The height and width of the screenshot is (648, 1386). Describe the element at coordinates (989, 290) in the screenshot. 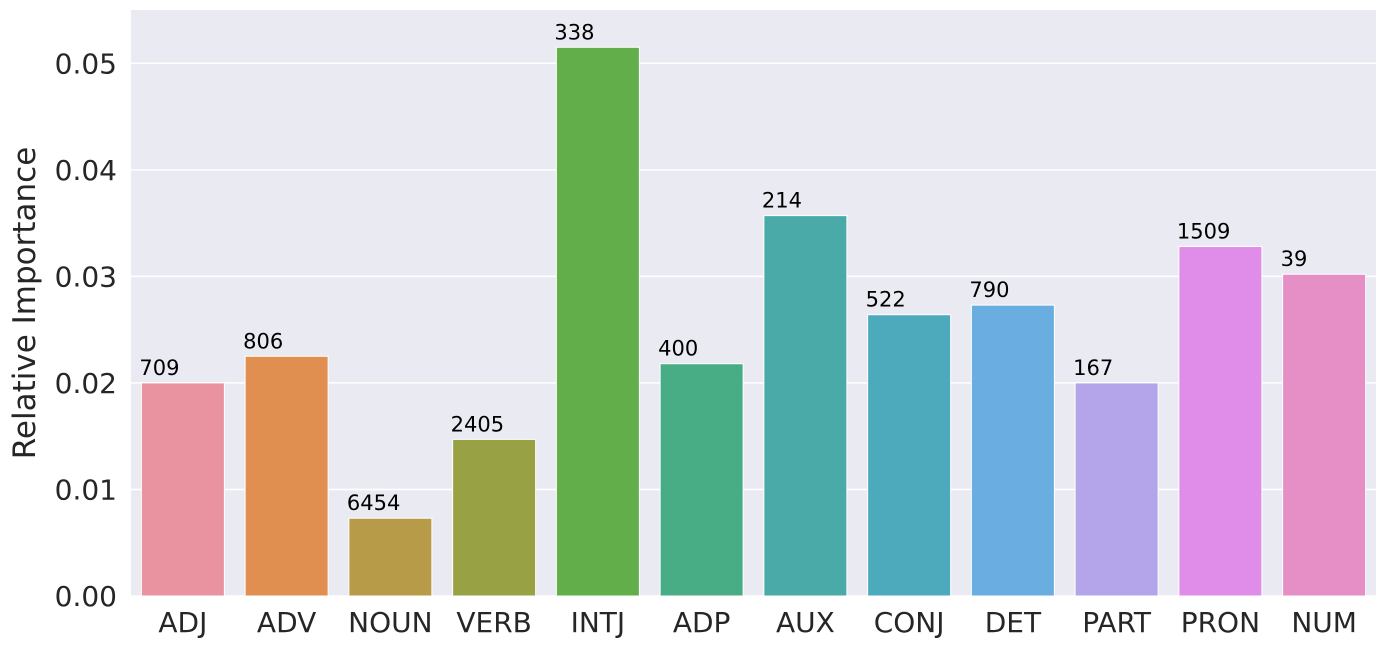

I see `bar-value-label: 790` at that location.